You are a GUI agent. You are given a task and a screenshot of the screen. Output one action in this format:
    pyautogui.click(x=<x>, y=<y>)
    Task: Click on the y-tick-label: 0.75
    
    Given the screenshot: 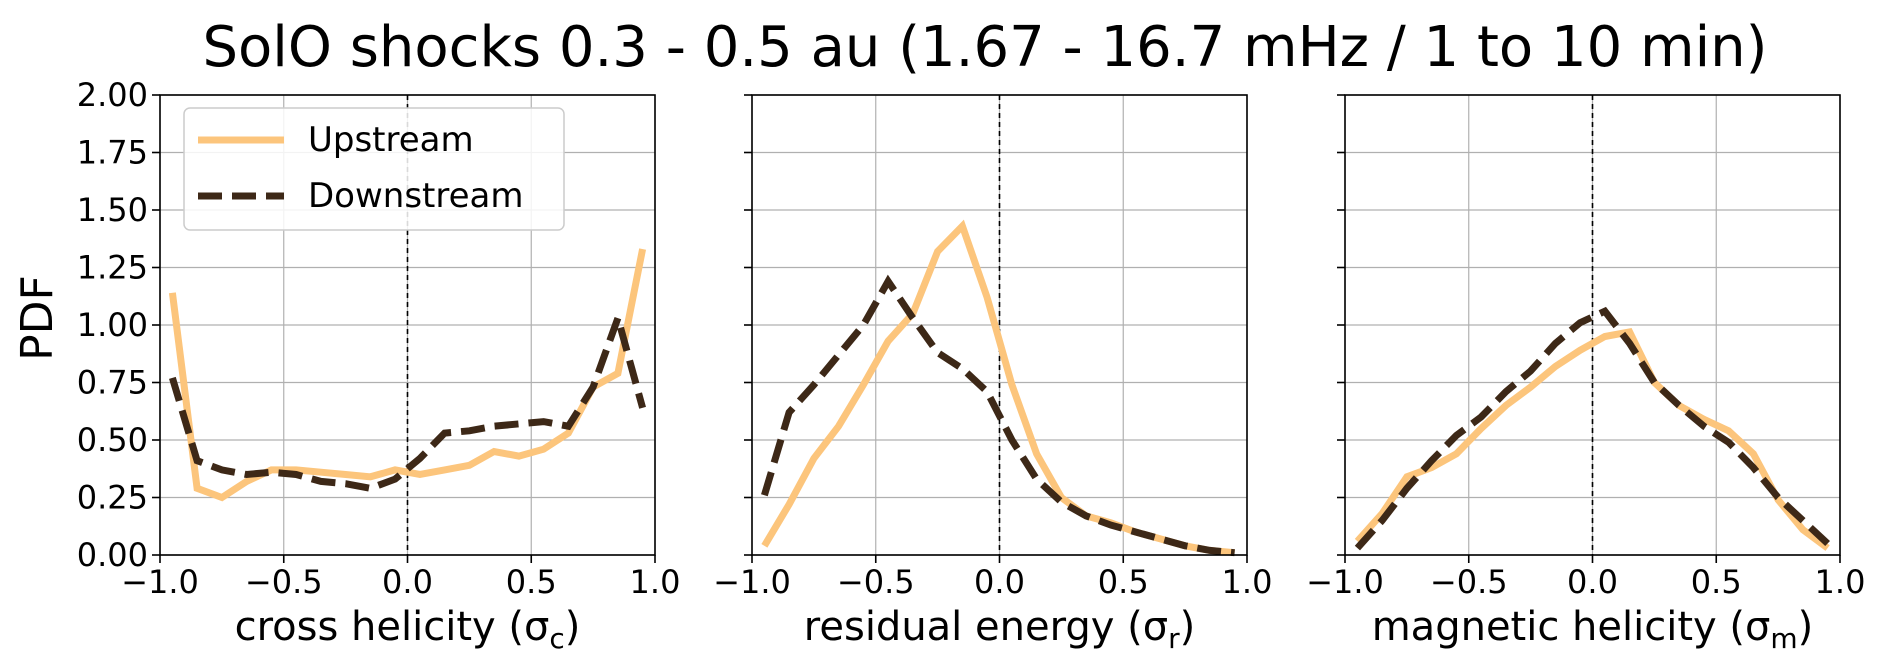 What is the action you would take?
    pyautogui.click(x=112, y=383)
    